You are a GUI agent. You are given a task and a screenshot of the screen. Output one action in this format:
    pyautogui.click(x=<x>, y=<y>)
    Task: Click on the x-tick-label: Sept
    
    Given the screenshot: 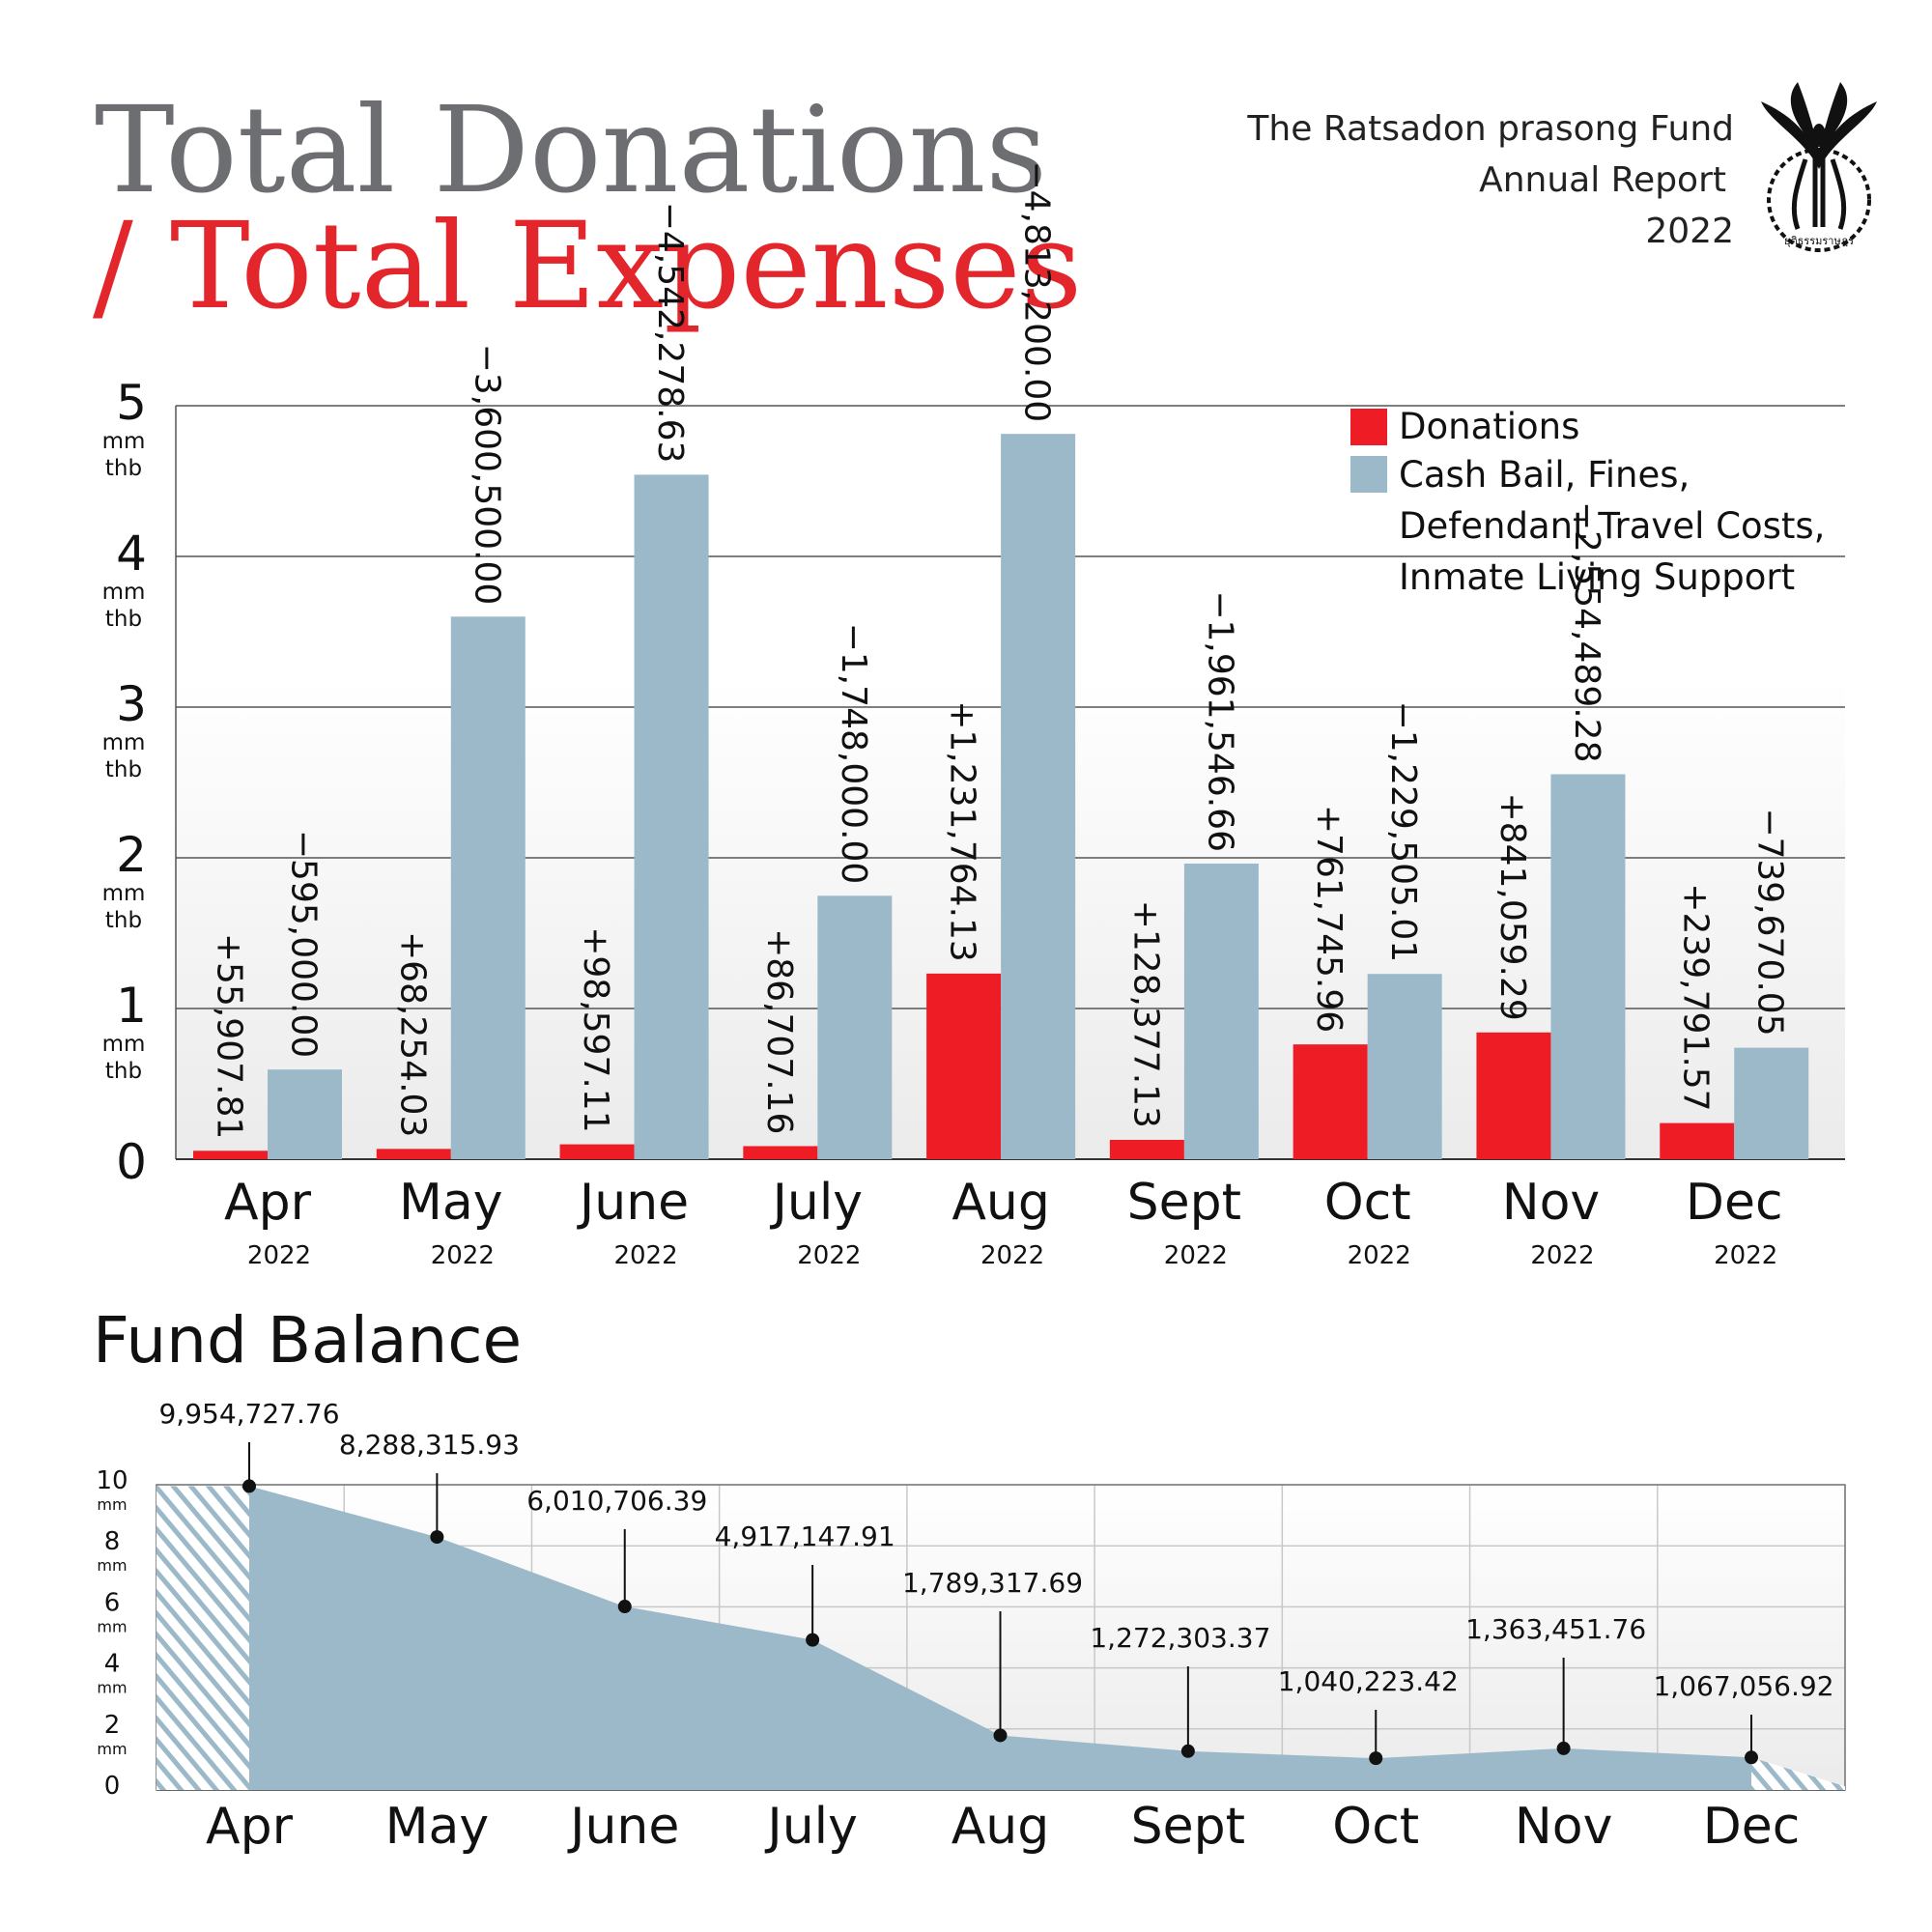 What is the action you would take?
    pyautogui.click(x=1184, y=1203)
    